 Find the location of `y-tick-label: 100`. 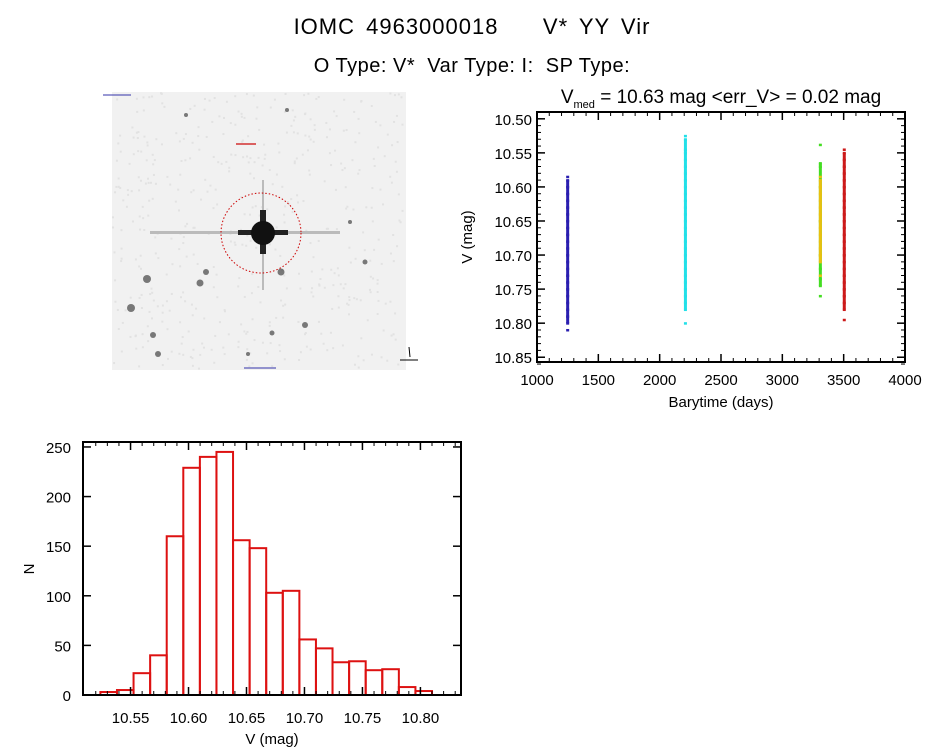

y-tick-label: 100 is located at coordinates (58, 597).